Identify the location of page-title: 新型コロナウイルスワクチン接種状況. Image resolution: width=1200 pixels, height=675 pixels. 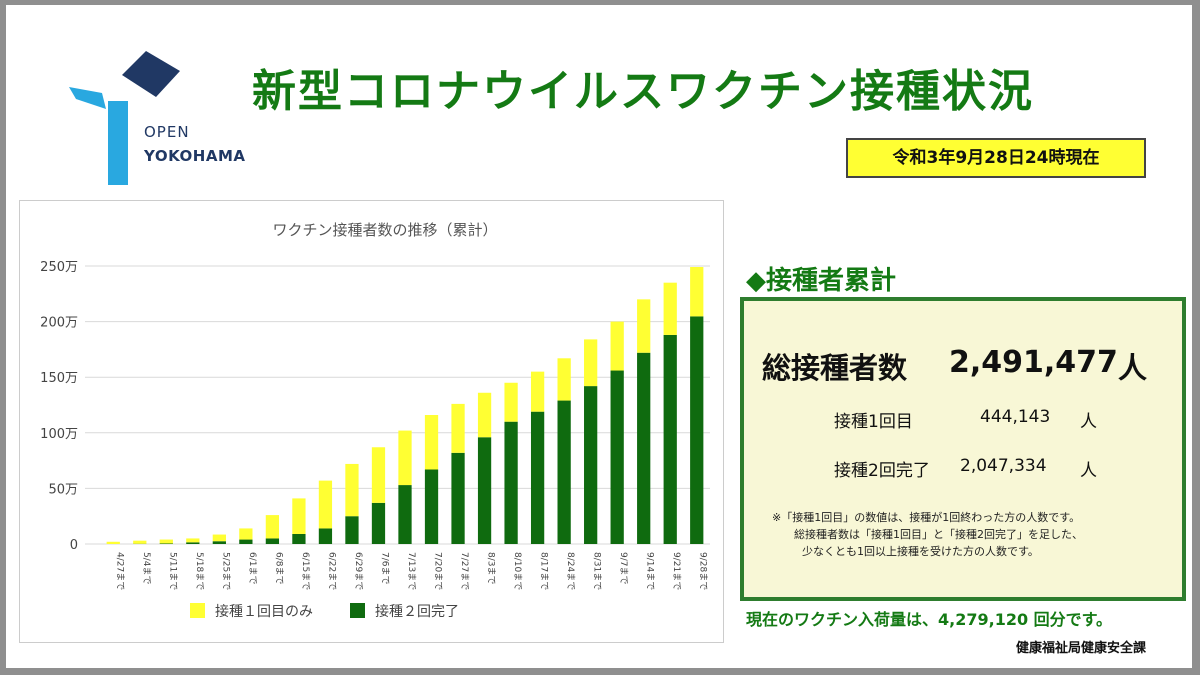
(643, 91).